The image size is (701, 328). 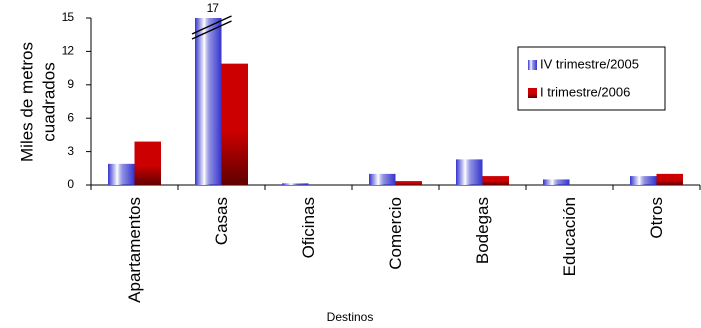 What do you see at coordinates (308, 227) in the screenshot?
I see `x-tick-label: Oficinas` at bounding box center [308, 227].